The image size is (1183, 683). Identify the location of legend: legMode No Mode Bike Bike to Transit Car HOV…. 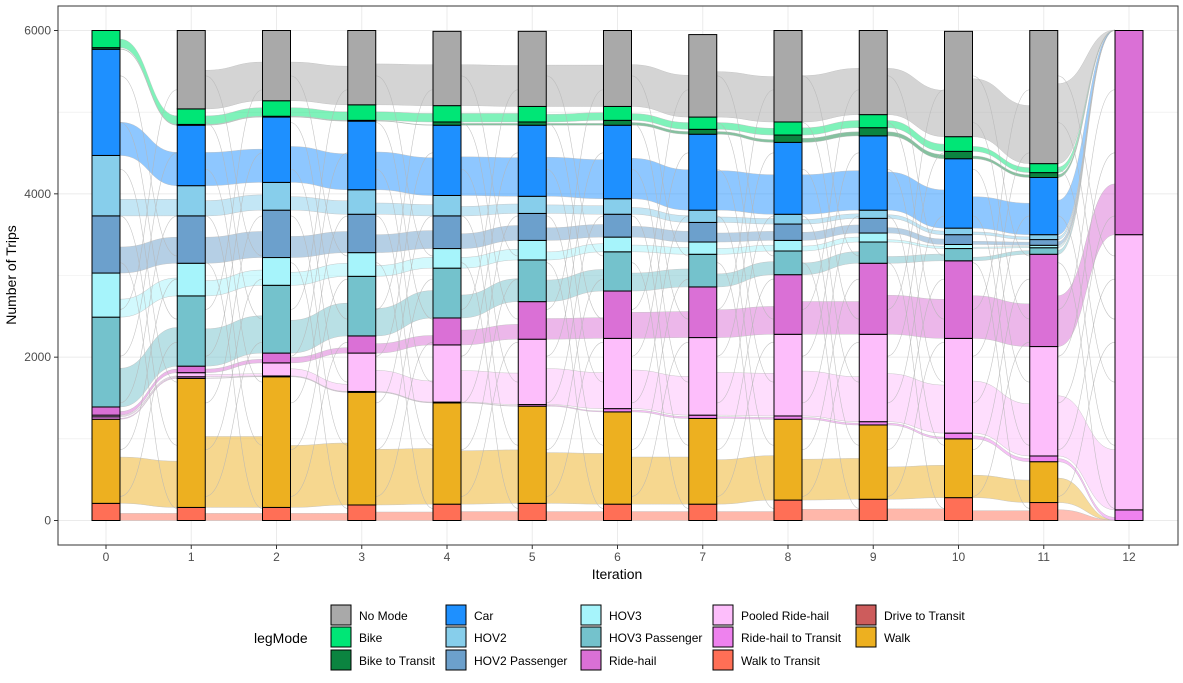
(609, 637).